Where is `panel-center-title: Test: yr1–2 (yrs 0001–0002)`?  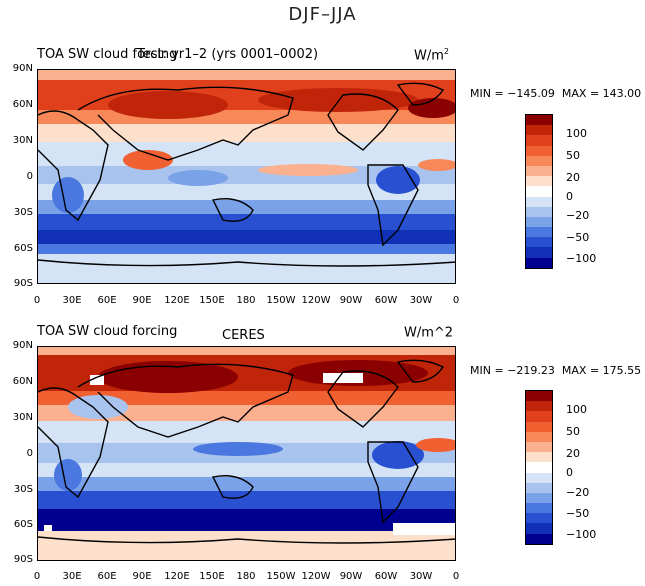
panel-center-title: Test: yr1–2 (yrs 0001–0002) is located at coordinates (228, 54).